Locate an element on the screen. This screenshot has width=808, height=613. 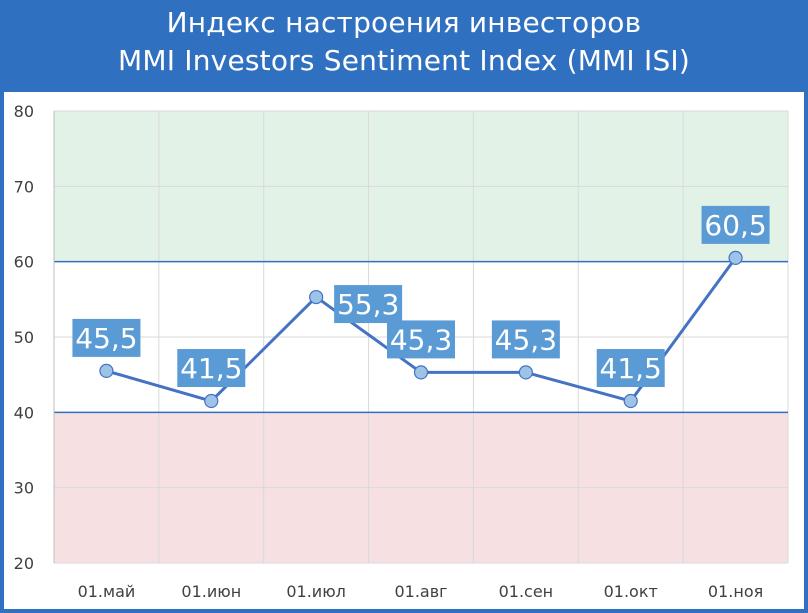
y-tick-label: 70 is located at coordinates (24, 186).